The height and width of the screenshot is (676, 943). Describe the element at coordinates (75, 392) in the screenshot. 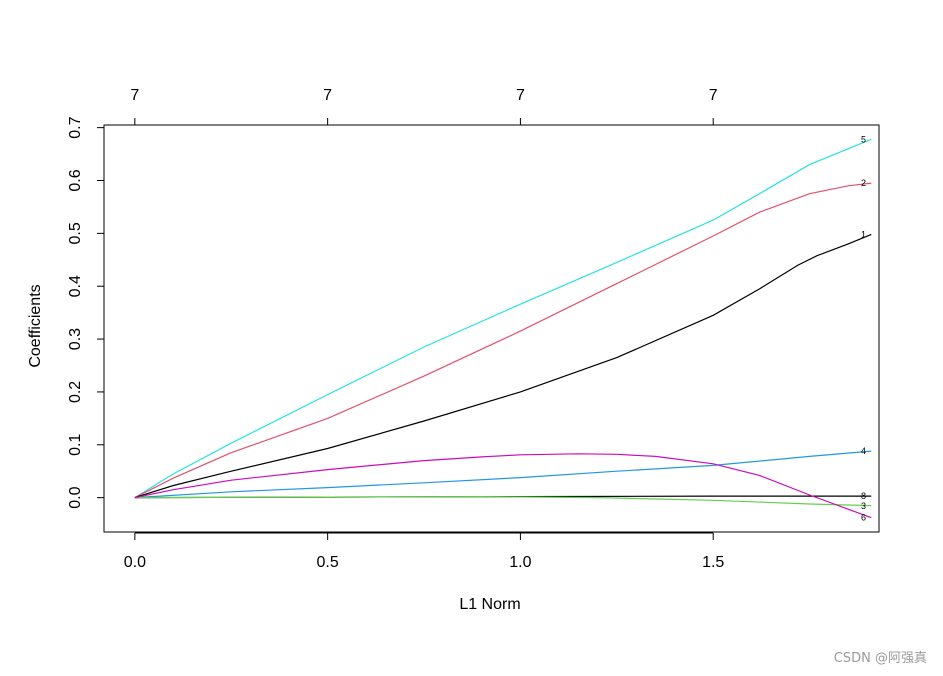

I see `y-tick-label: 0.2` at that location.